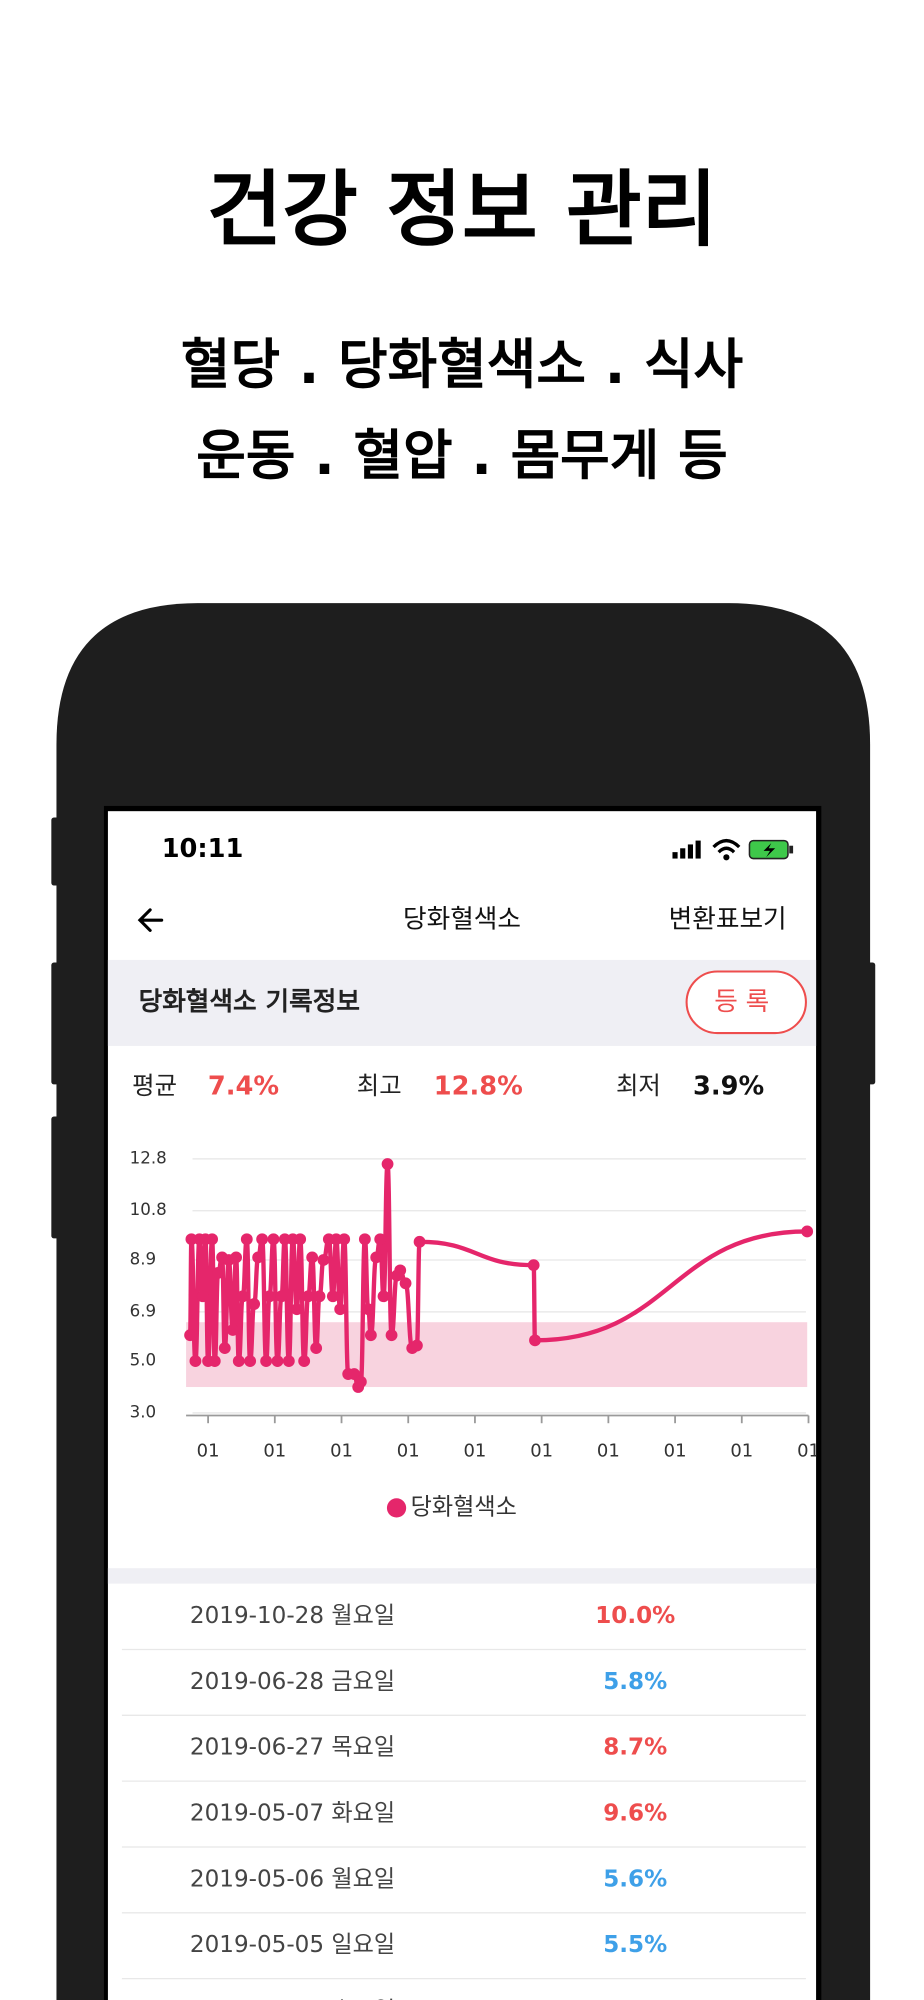 The image size is (924, 2000). I want to click on register-button-label: 등록, so click(745, 1002).